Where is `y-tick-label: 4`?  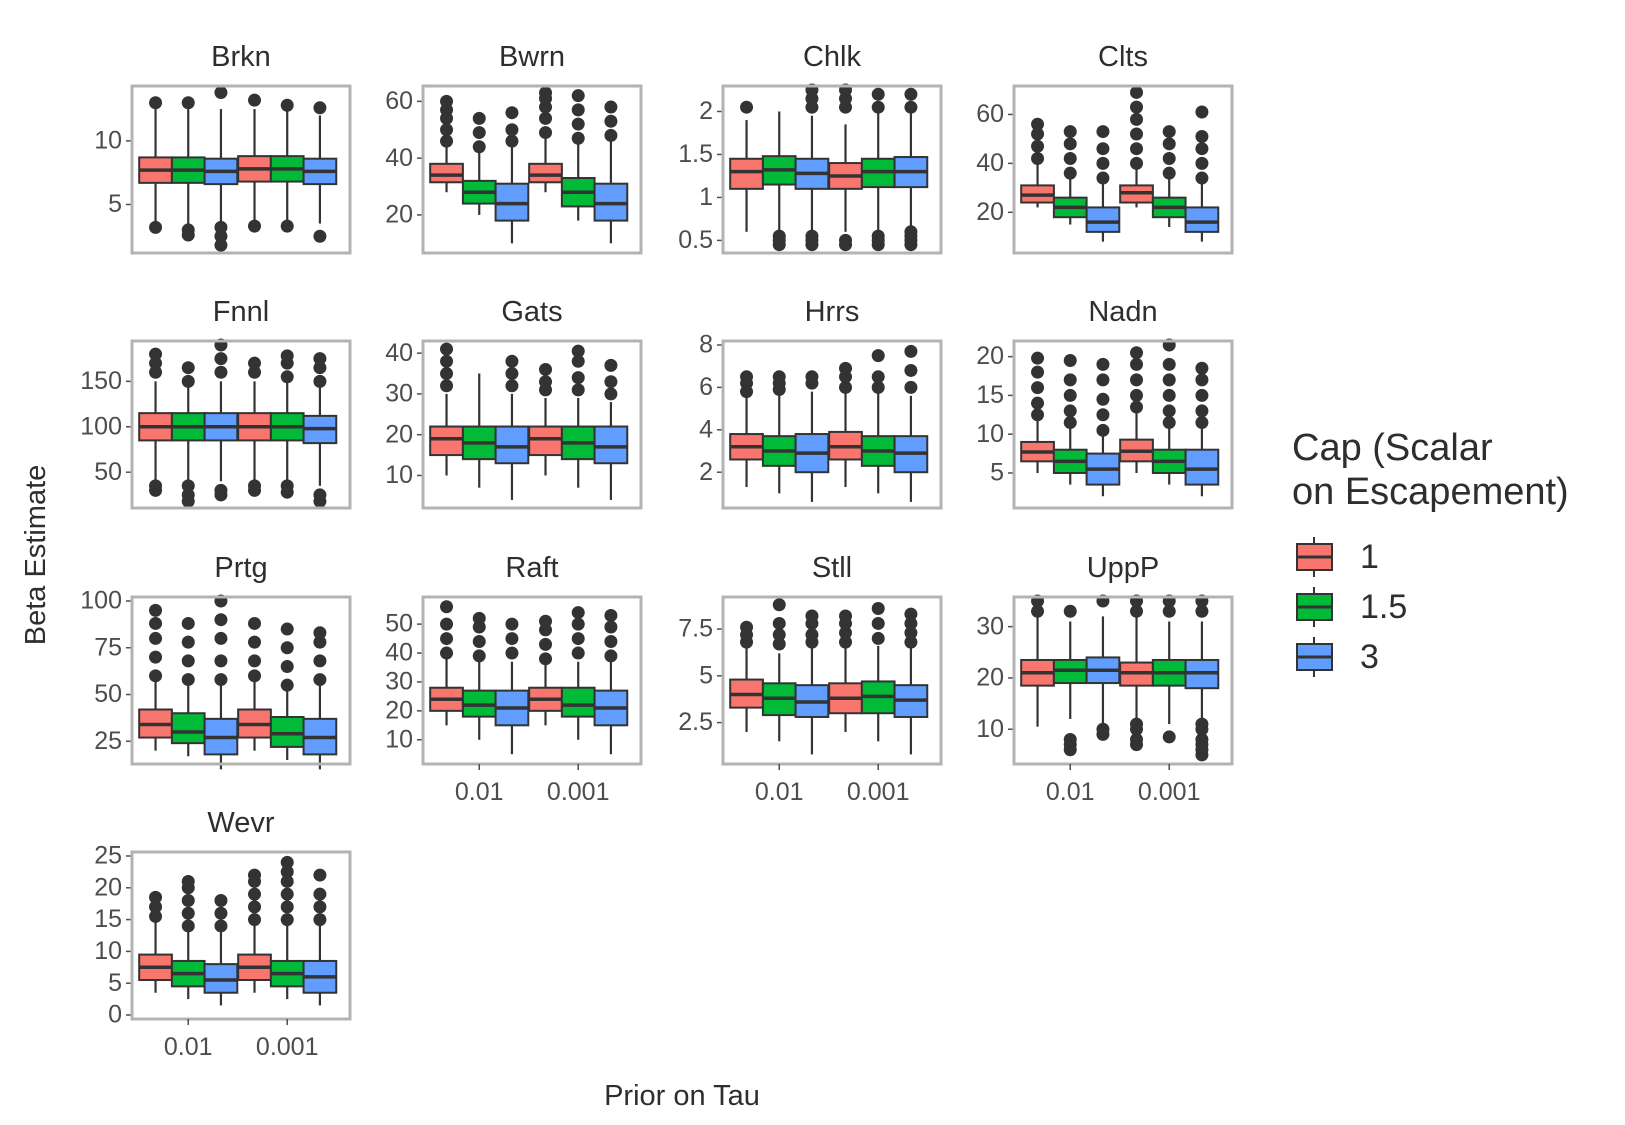
y-tick-label: 4 is located at coordinates (706, 429).